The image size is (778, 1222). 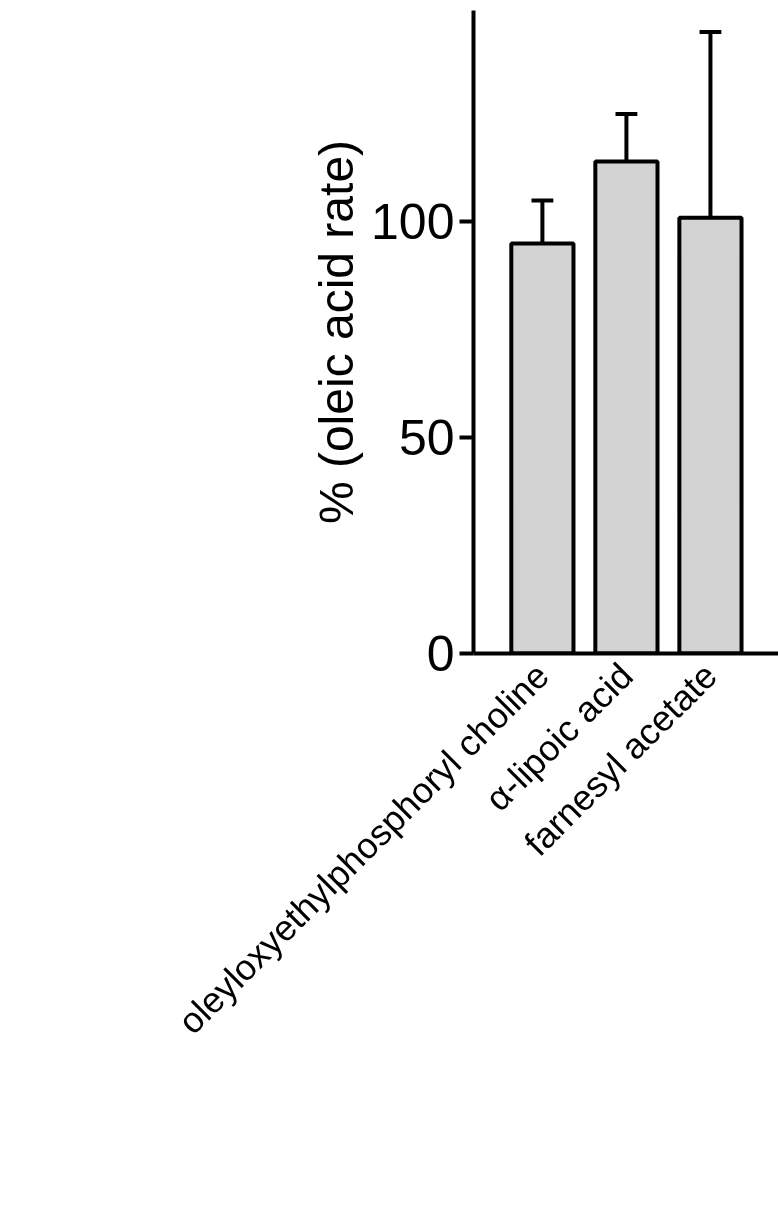 I want to click on y-tick-label: 50, so click(x=426, y=438).